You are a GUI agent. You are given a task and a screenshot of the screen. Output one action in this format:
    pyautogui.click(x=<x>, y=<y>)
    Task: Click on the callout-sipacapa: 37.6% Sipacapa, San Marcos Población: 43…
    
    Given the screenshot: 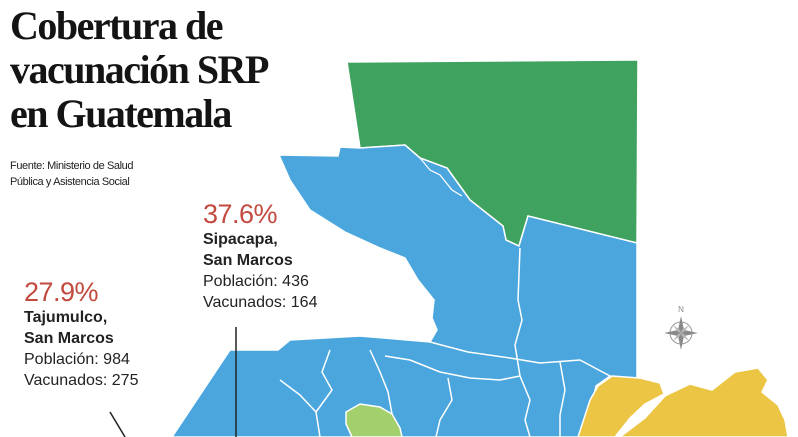 What is the action you would take?
    pyautogui.click(x=260, y=256)
    